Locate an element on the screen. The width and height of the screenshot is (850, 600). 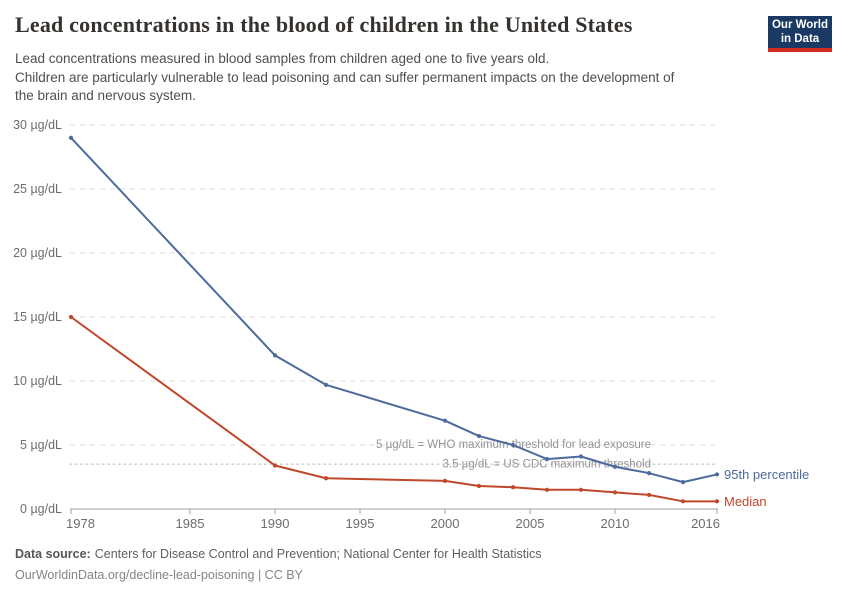
y-tick-label: 0 µg/dL is located at coordinates (41, 509).